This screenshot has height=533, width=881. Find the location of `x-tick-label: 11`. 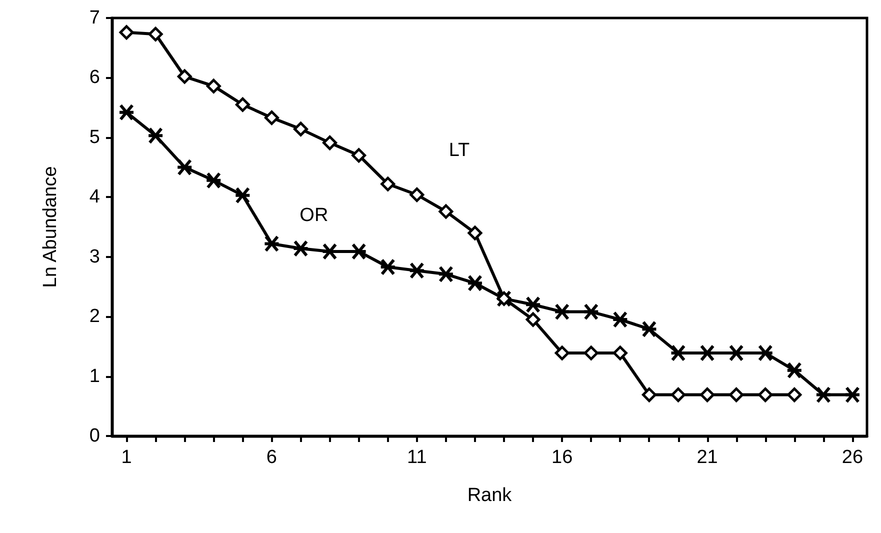

x-tick-label: 11 is located at coordinates (417, 457).